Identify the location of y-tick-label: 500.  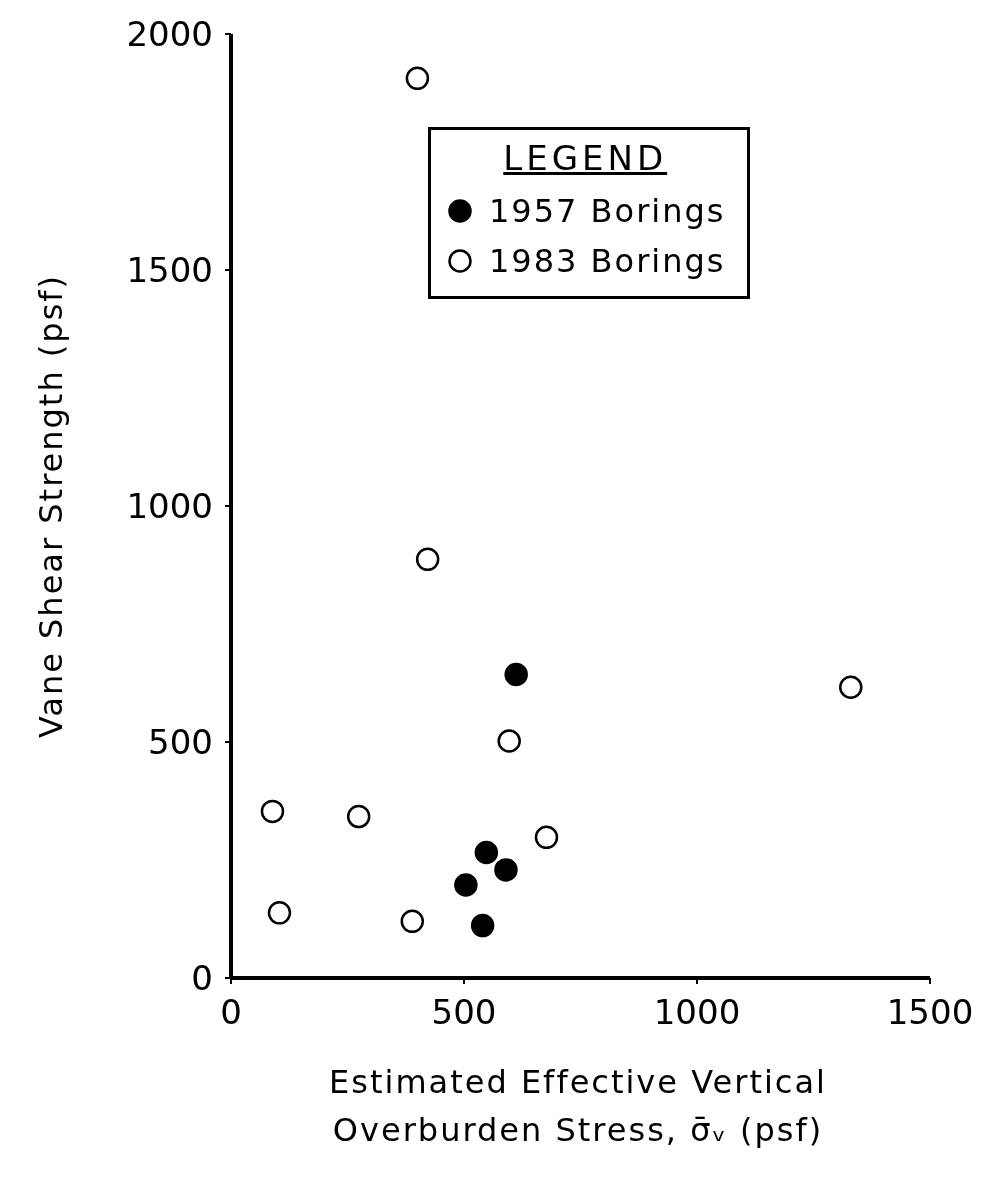
(180, 742).